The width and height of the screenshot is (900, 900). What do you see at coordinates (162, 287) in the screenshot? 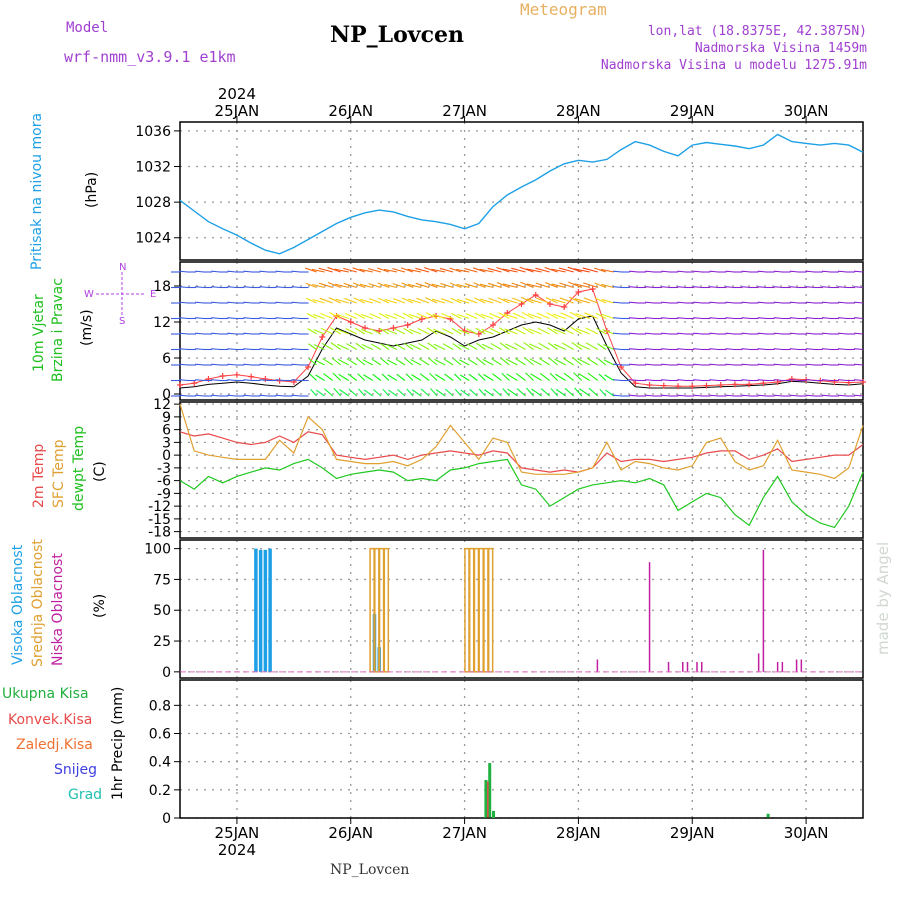
I see `y-tick-label: 18` at bounding box center [162, 287].